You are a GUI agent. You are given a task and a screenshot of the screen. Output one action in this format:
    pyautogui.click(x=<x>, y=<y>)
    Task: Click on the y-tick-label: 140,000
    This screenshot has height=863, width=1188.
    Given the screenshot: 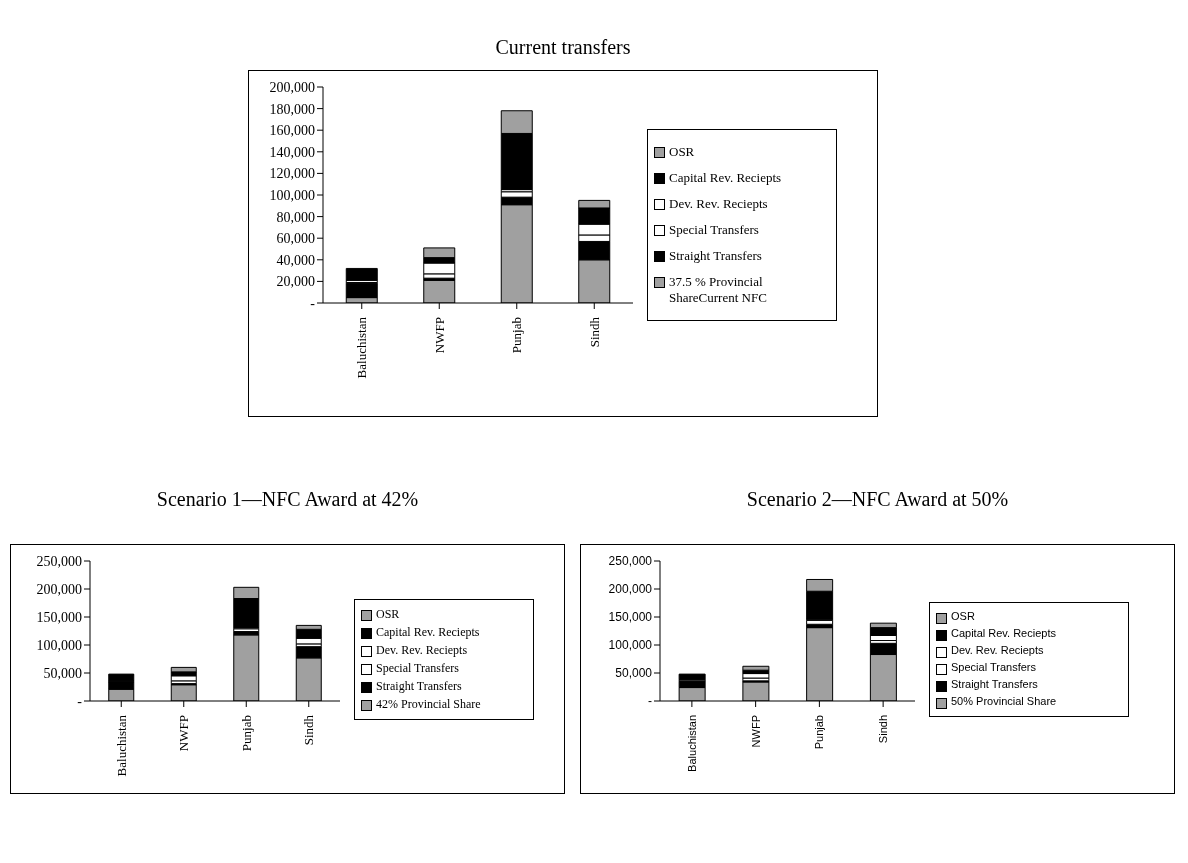 What is the action you would take?
    pyautogui.click(x=292, y=152)
    